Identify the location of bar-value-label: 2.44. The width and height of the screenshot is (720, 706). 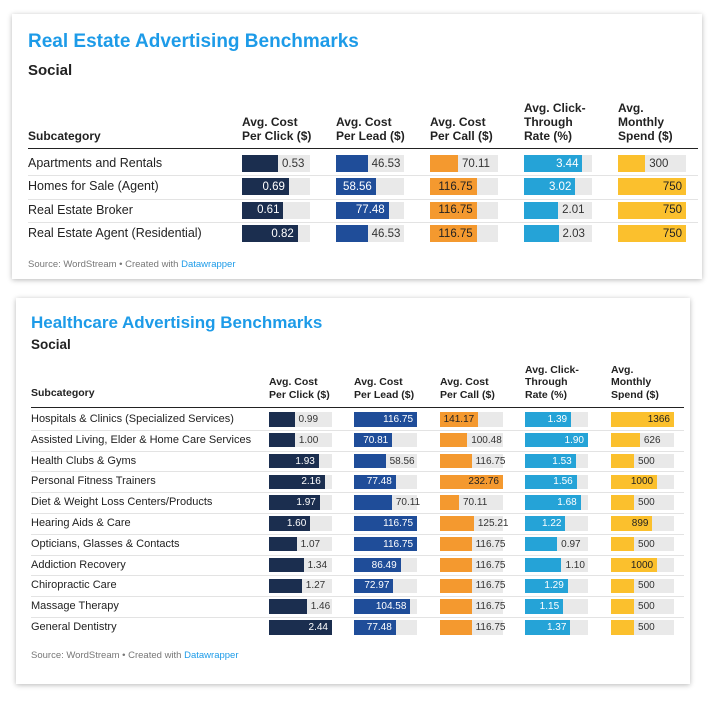
(318, 627).